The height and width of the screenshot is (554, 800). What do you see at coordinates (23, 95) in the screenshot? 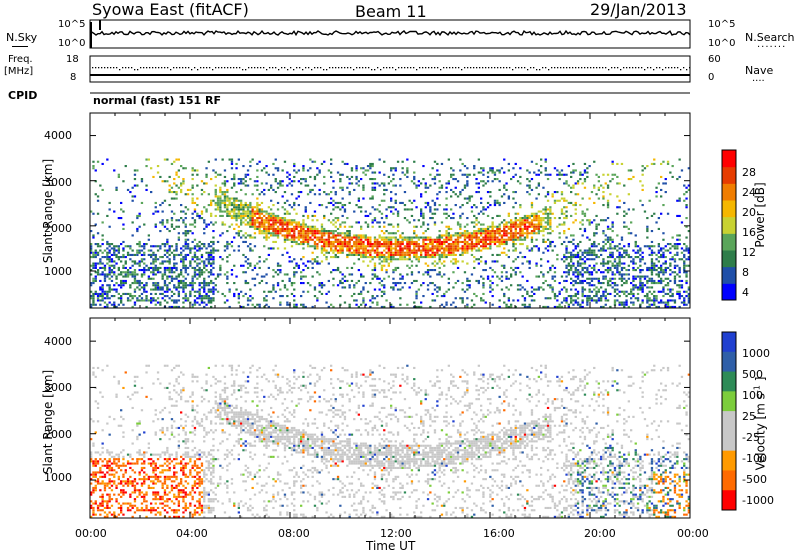
I see `cpid-label: CPID` at bounding box center [23, 95].